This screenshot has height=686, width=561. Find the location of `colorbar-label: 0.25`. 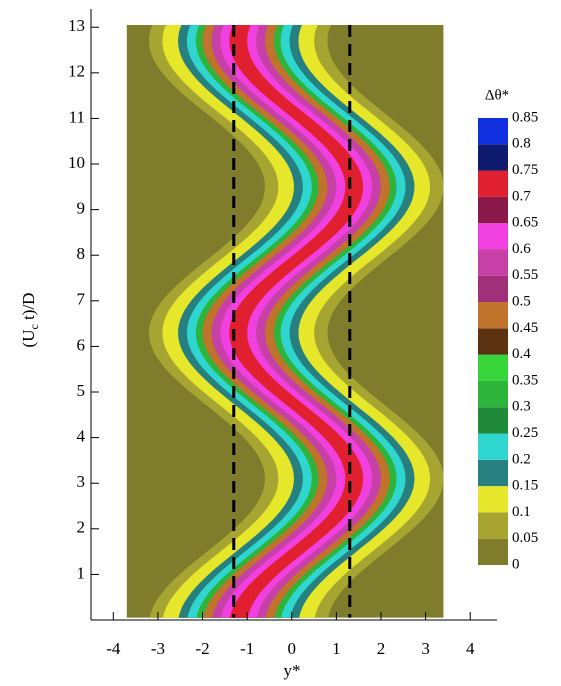

colorbar-label: 0.25 is located at coordinates (525, 433).